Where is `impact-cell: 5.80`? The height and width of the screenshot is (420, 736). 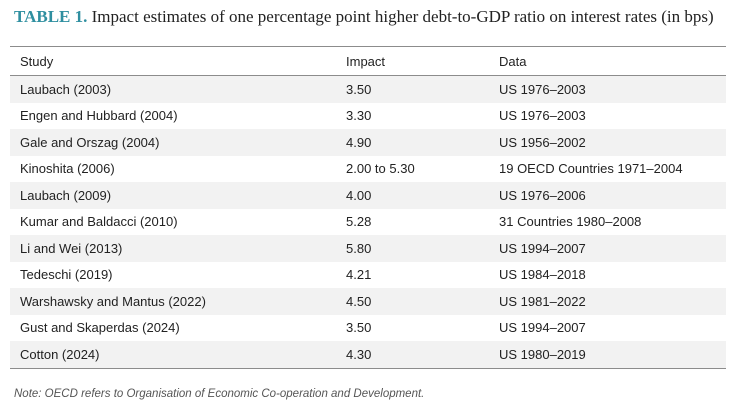 impact-cell: 5.80 is located at coordinates (359, 248).